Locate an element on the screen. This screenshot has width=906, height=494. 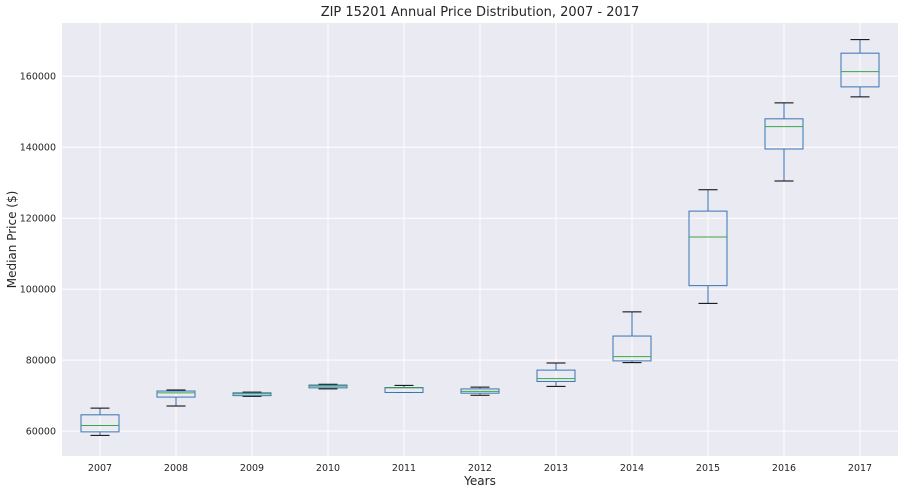
y-tick-label: 80000 is located at coordinates (41, 361).